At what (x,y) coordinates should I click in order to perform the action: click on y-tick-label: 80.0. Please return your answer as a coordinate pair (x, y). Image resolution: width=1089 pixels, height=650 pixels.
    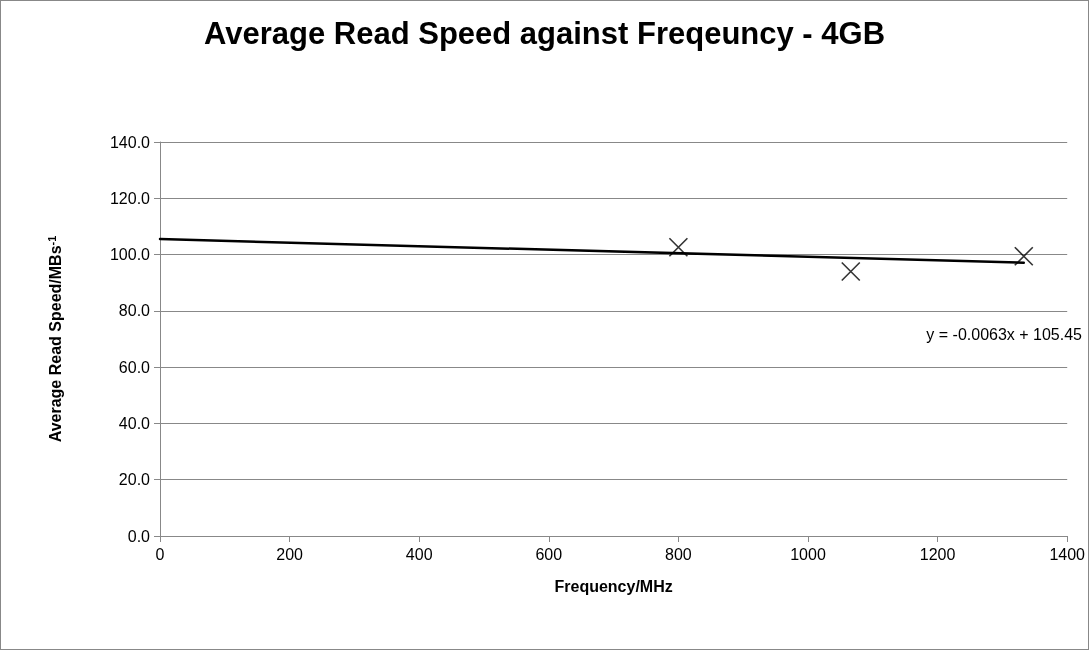
    Looking at the image, I should click on (134, 311).